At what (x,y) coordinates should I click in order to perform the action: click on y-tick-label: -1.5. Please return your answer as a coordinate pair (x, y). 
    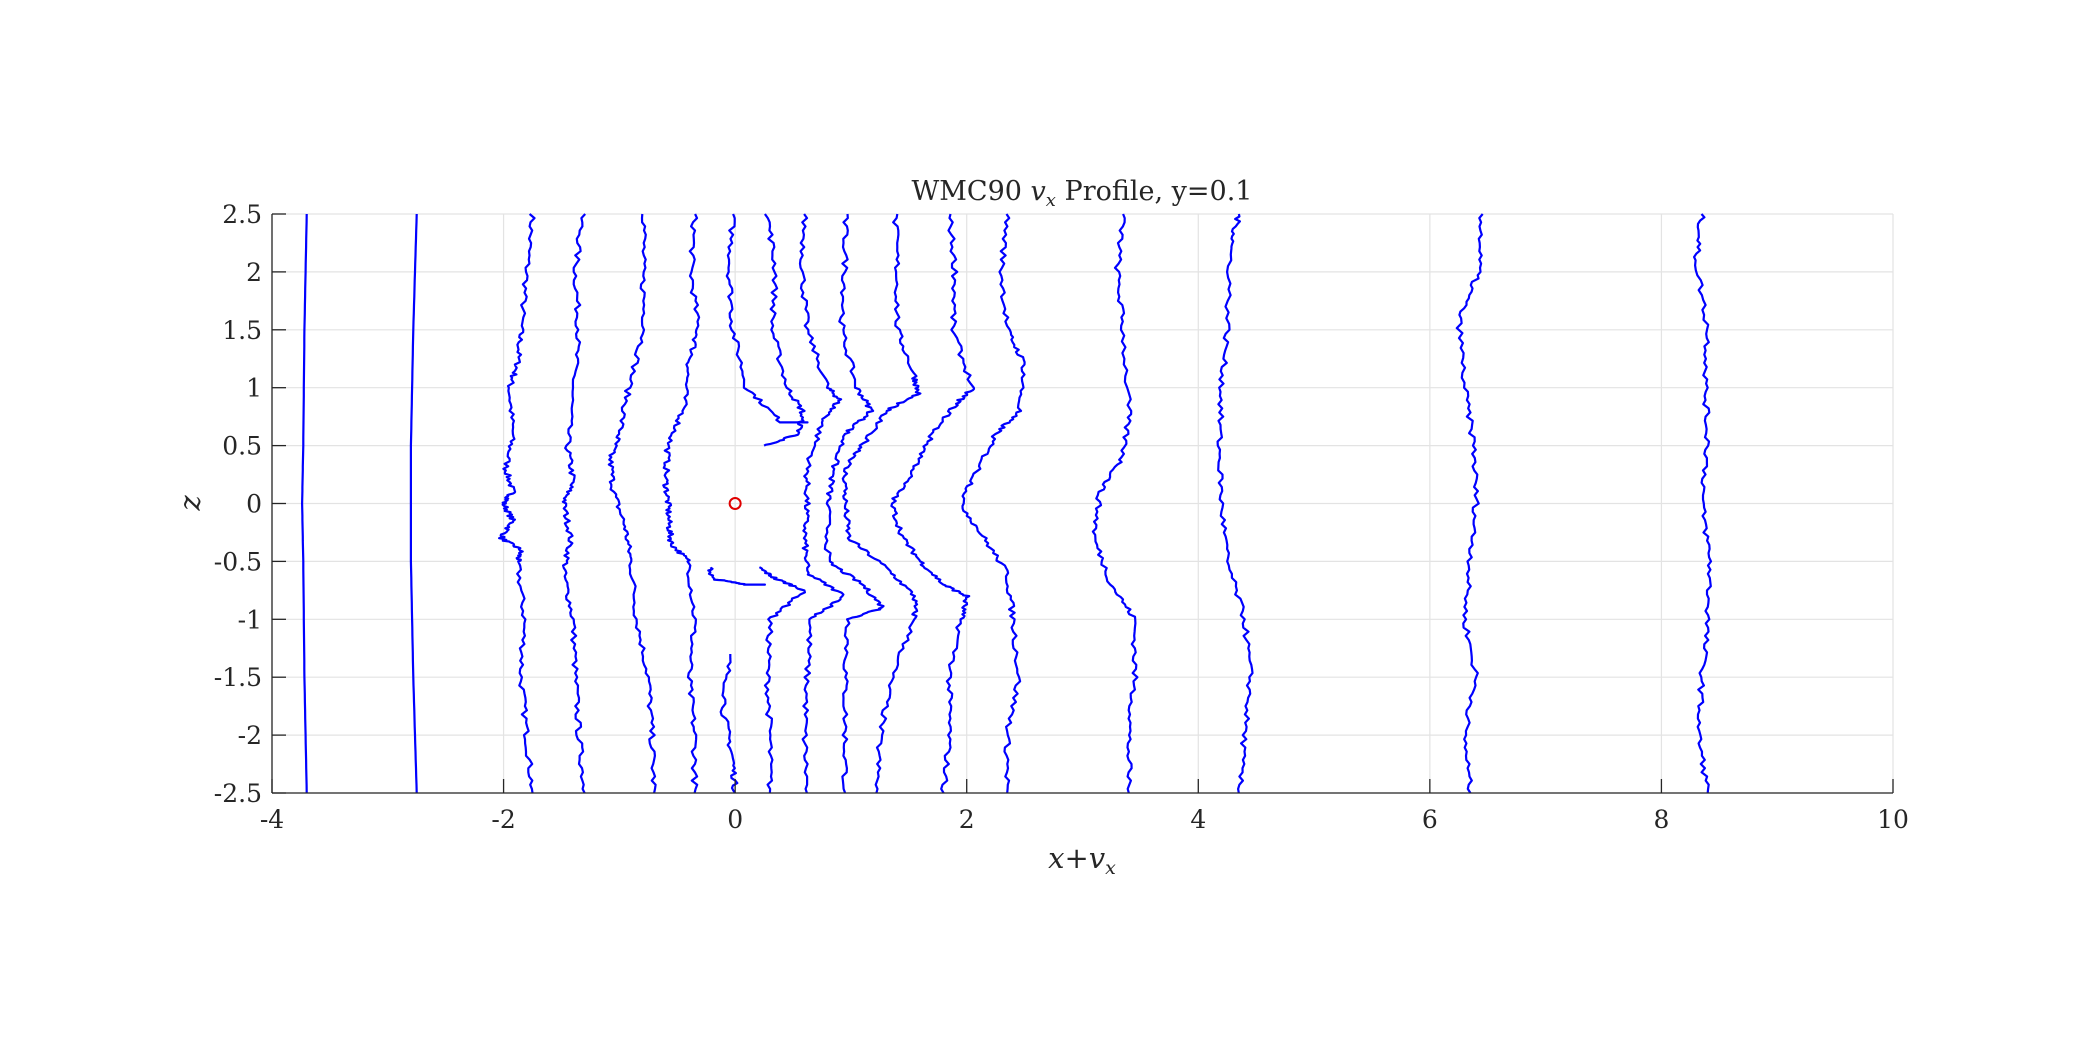
    Looking at the image, I should click on (238, 677).